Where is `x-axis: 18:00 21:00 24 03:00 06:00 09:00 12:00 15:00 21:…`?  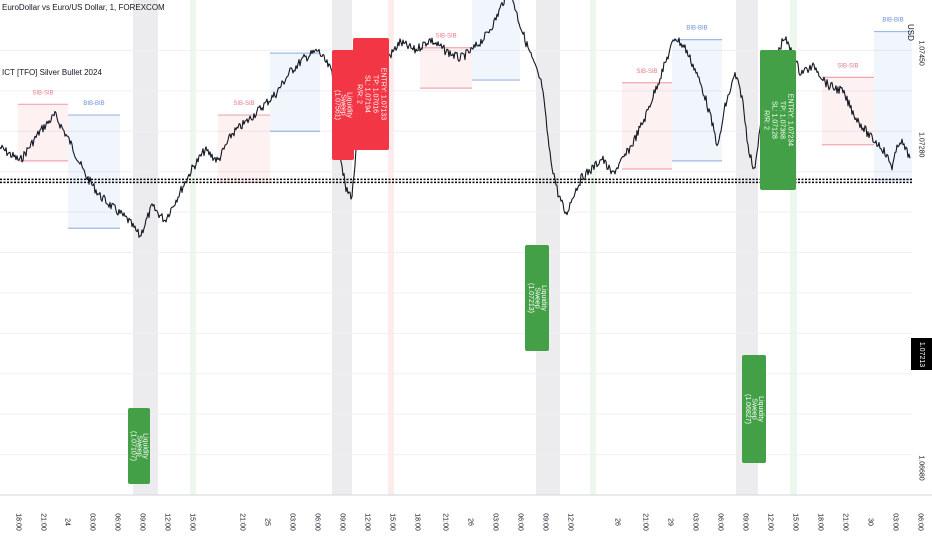
x-axis: 18:00 21:00 24 03:00 06:00 09:00 12:00 15:00 21:… is located at coordinates (466, 512).